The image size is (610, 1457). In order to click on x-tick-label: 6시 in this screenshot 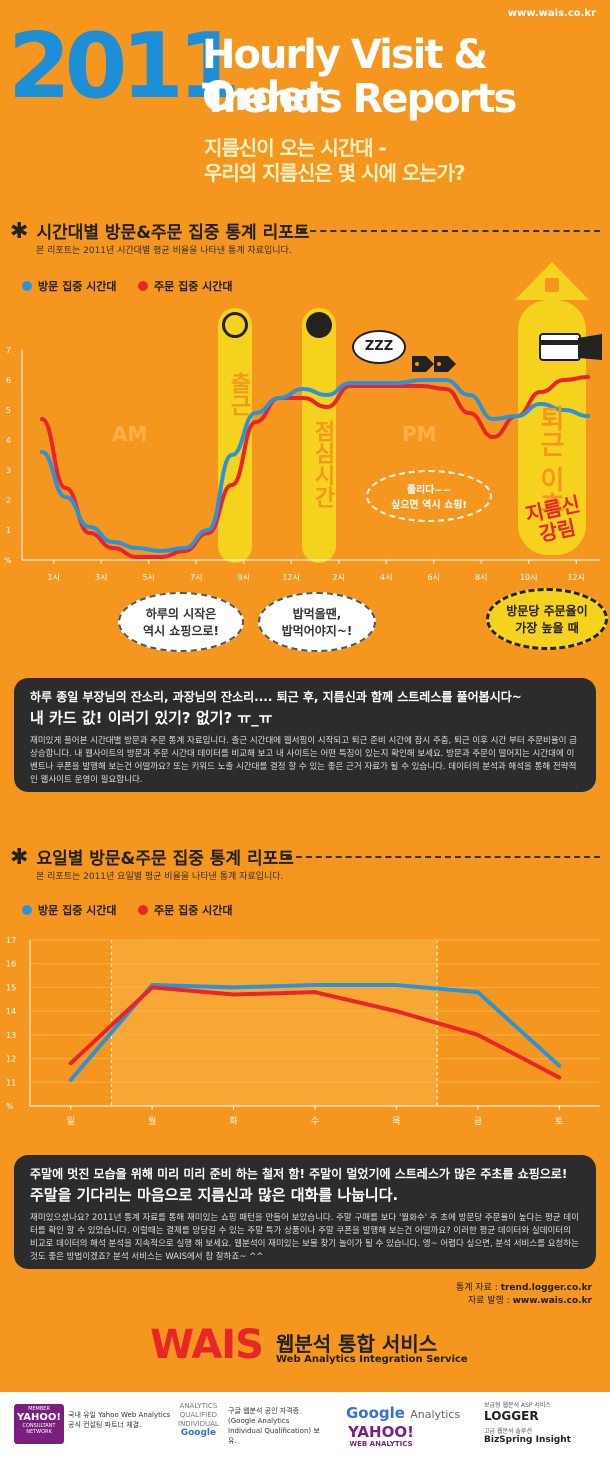, I will do `click(434, 577)`.